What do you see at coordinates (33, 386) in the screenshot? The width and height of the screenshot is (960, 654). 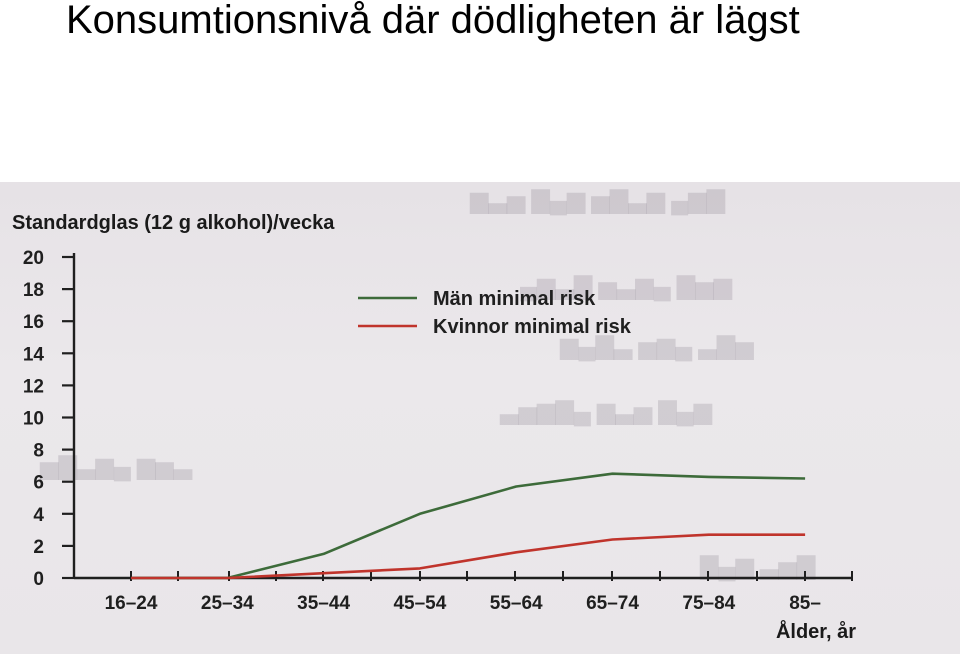 I see `y-tick-label: 12` at bounding box center [33, 386].